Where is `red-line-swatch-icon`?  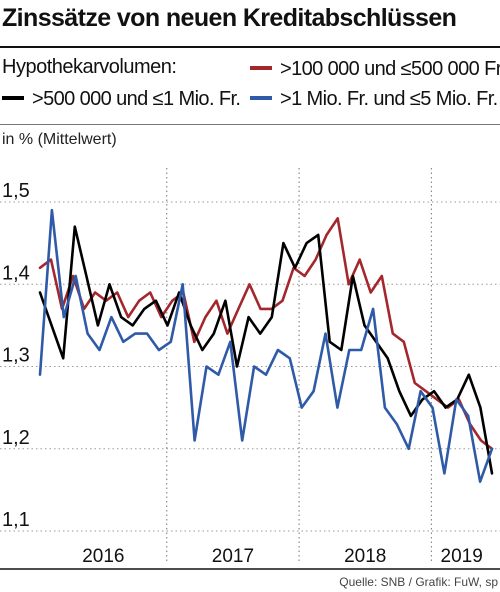
red-line-swatch-icon is located at coordinates (261, 67).